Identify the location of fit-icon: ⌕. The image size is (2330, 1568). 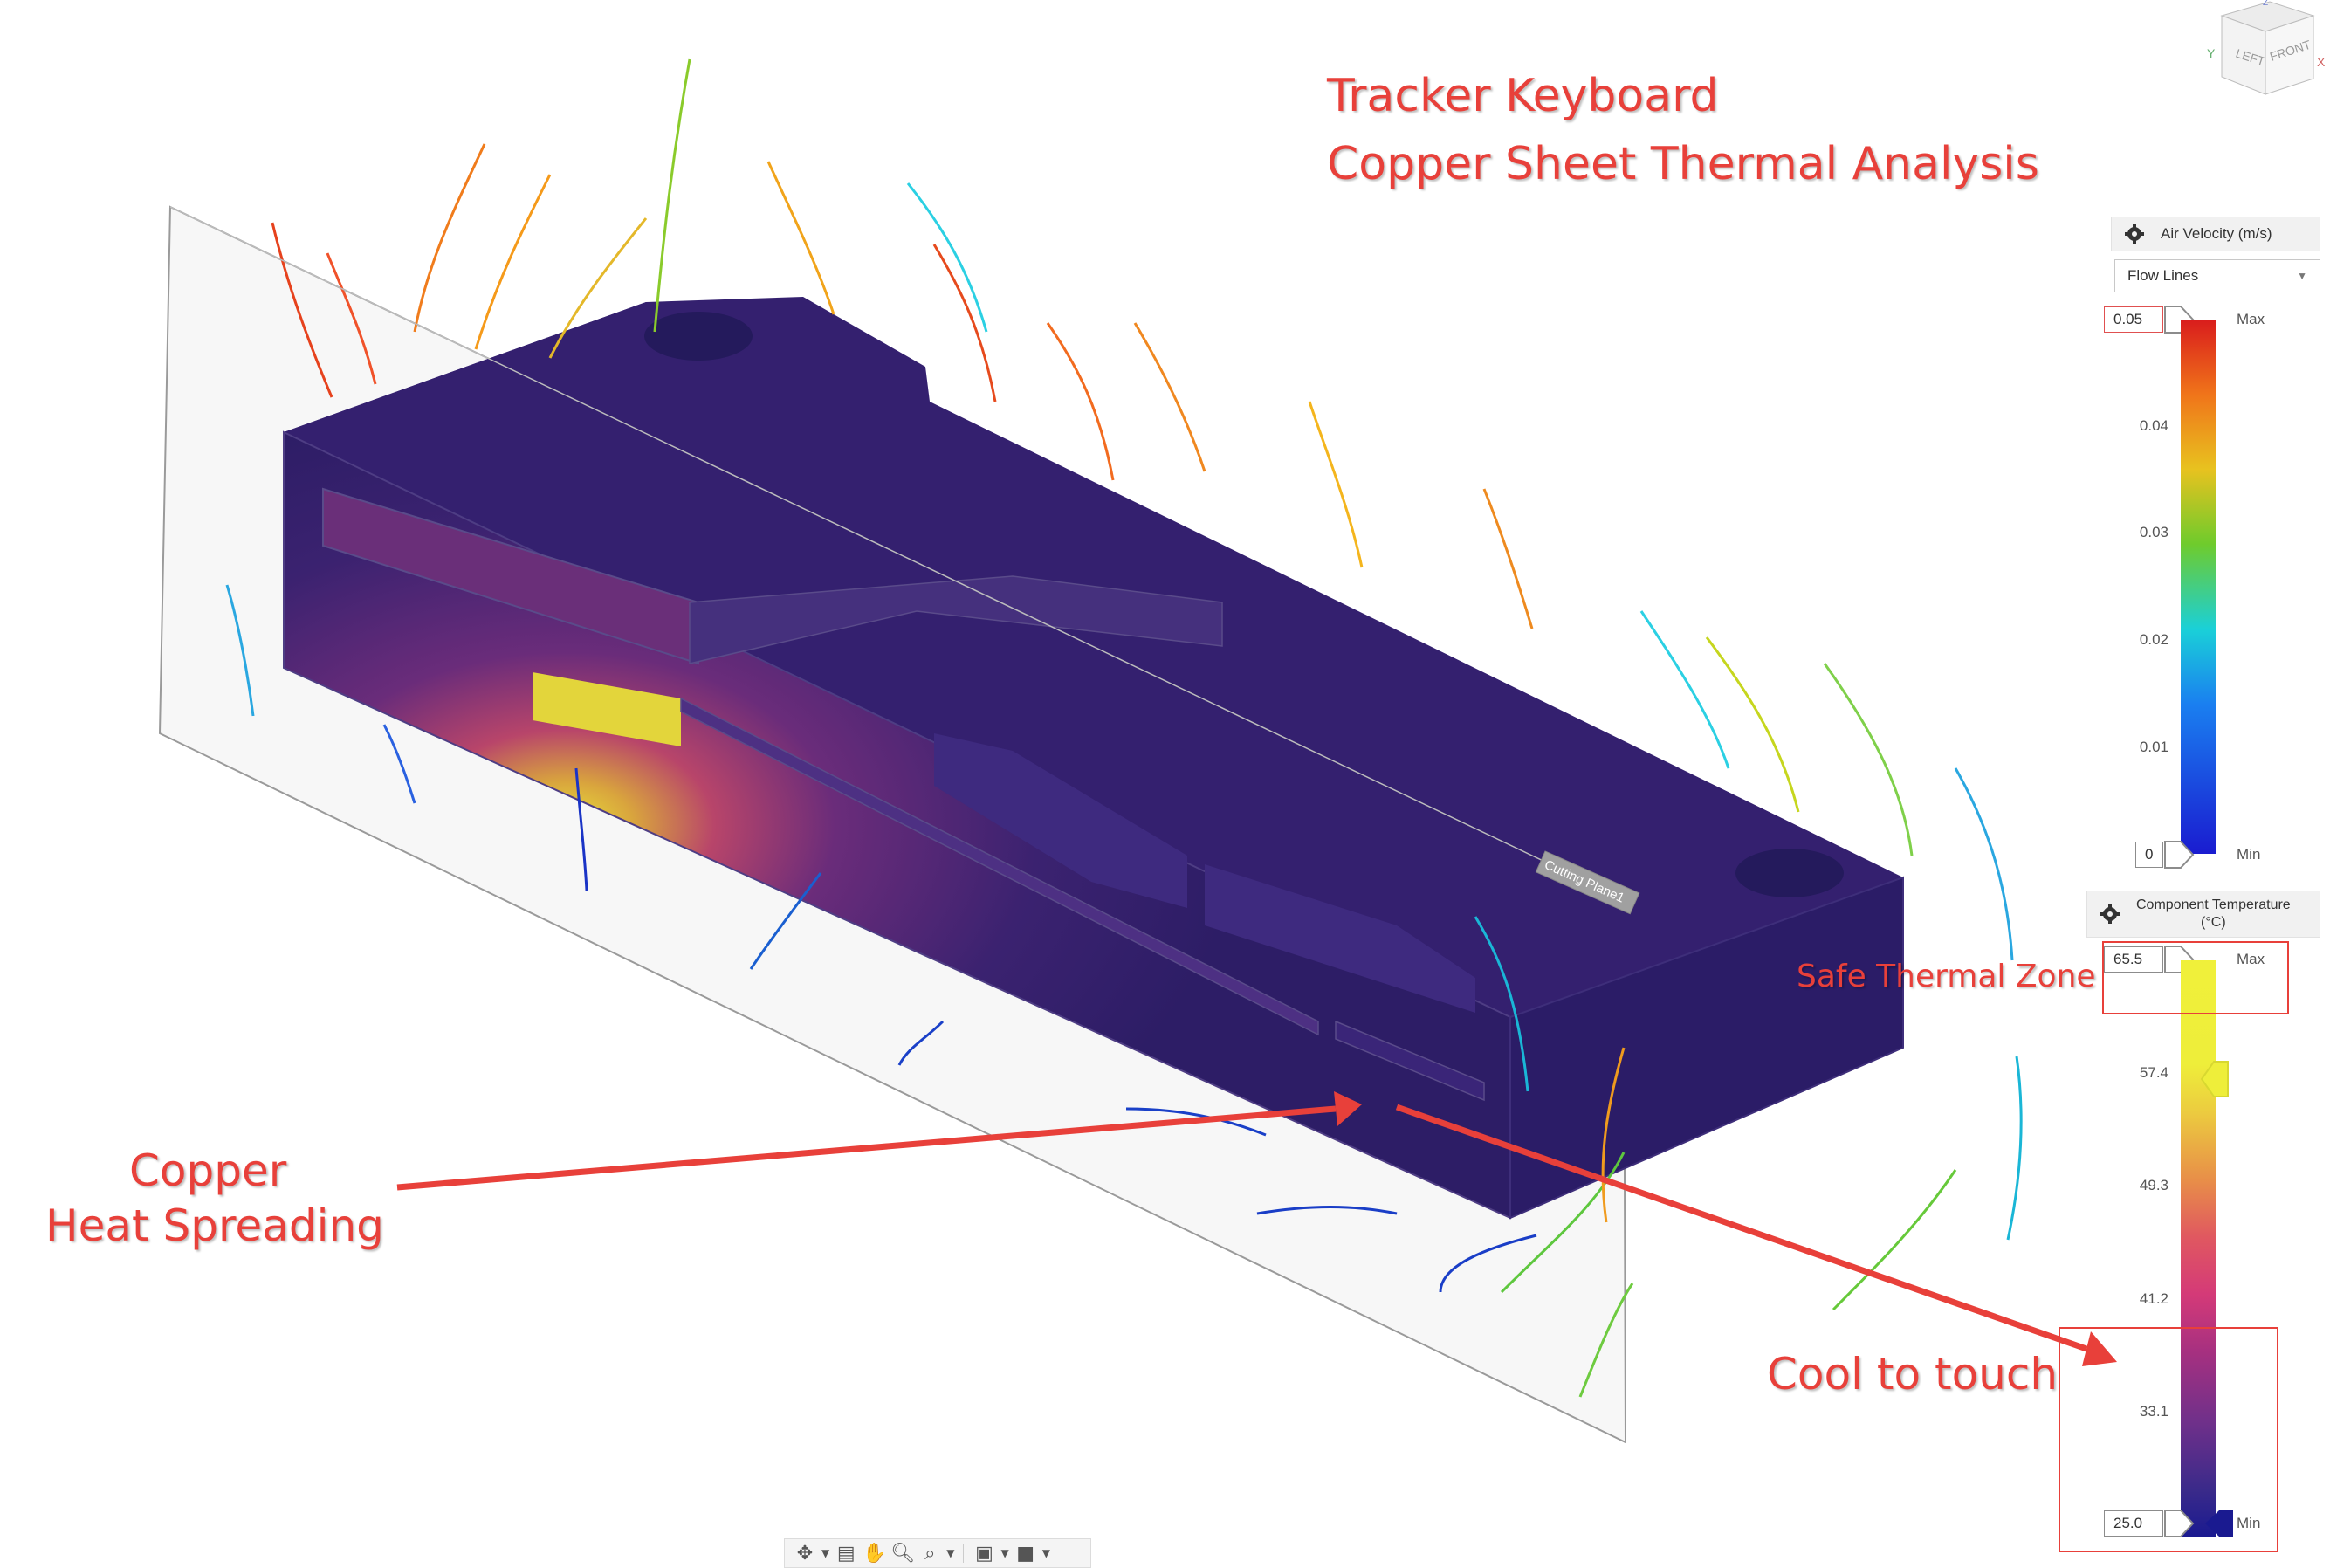
(930, 1553).